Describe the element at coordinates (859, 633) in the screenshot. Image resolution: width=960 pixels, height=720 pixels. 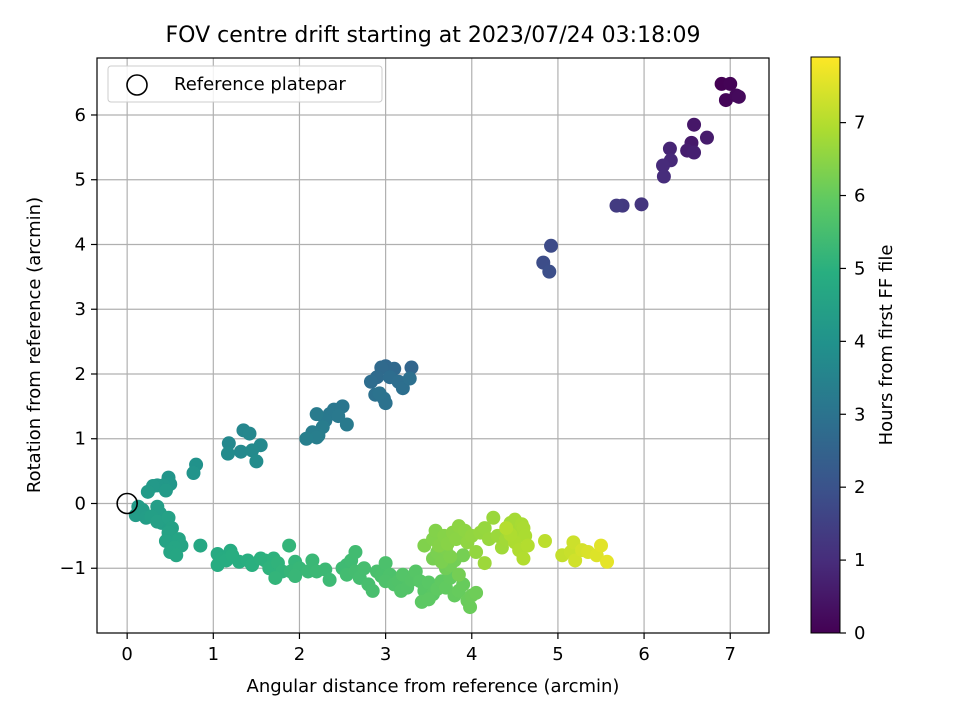
I see `colorbar-tick-label: 0` at that location.